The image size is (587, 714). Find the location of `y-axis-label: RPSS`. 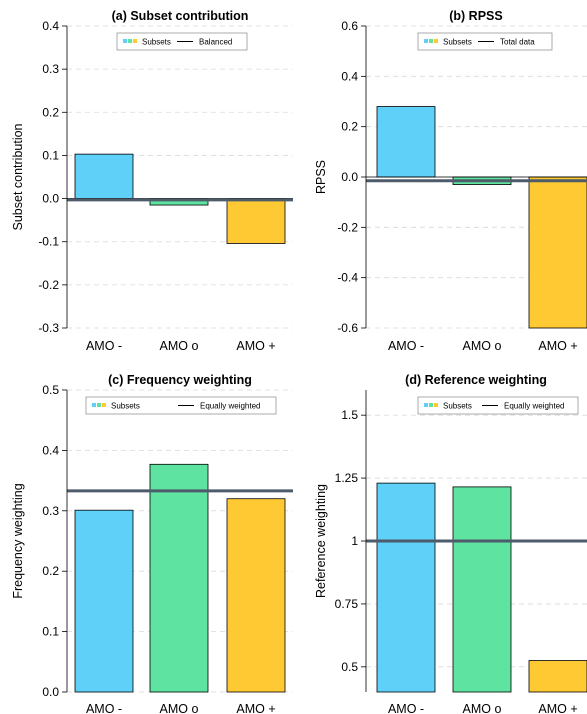

y-axis-label: RPSS is located at coordinates (321, 177).